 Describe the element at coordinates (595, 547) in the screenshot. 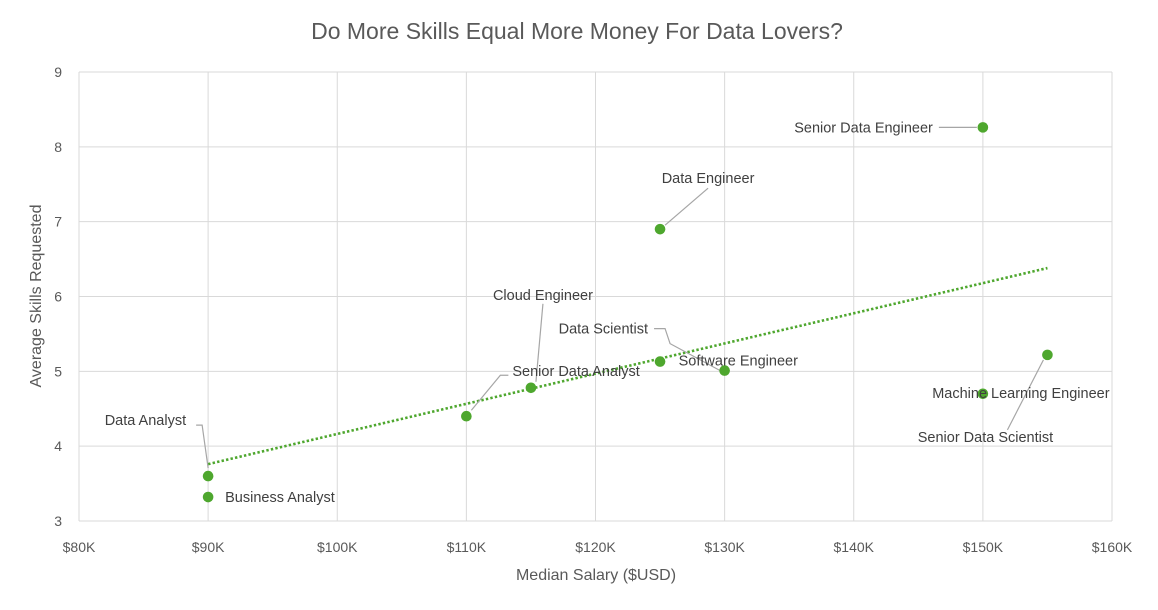

I see `x-tick-label: $120K` at that location.